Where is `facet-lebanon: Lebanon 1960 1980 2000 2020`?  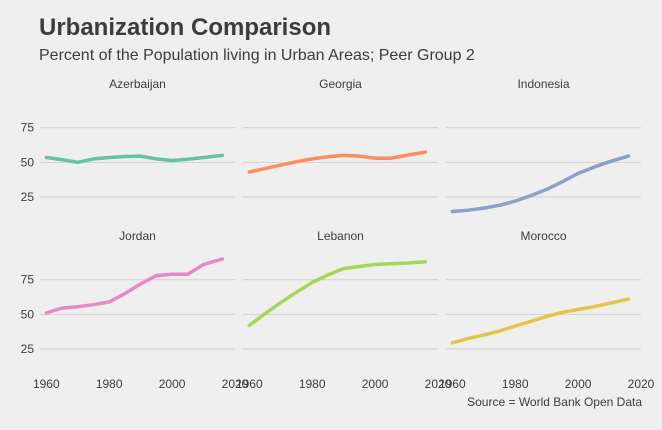 facet-lebanon: Lebanon 1960 1980 2000 2020 is located at coordinates (344, 310).